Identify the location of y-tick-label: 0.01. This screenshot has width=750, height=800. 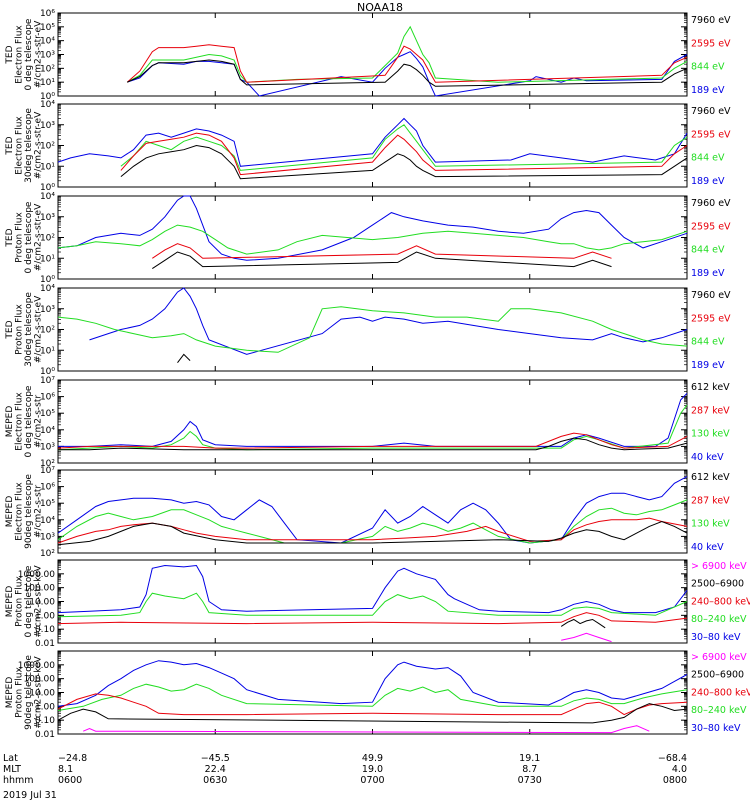
(45, 735).